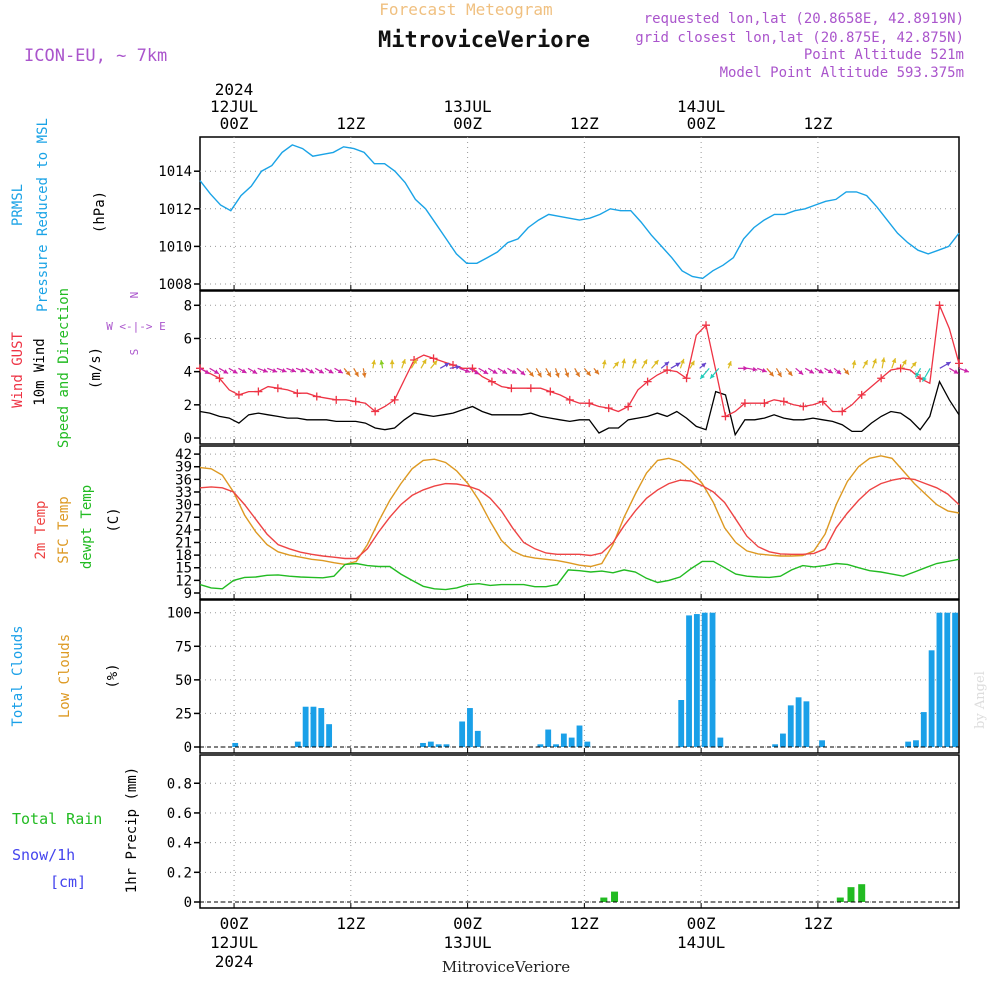  Describe the element at coordinates (468, 106) in the screenshot. I see `top-time-label-2-0: 13JUL` at that location.